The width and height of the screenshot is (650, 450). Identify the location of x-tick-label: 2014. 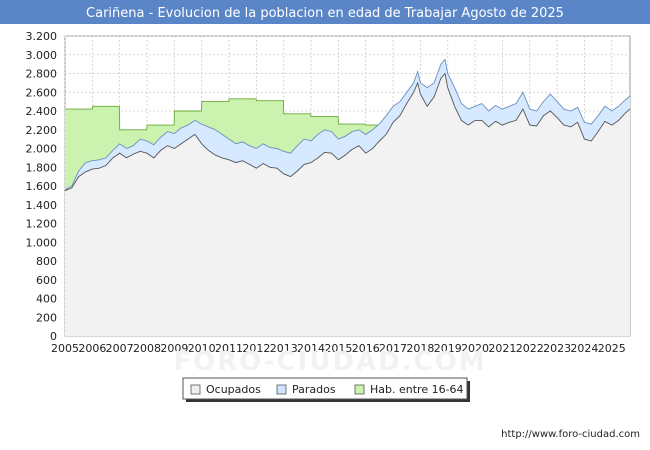
(311, 348).